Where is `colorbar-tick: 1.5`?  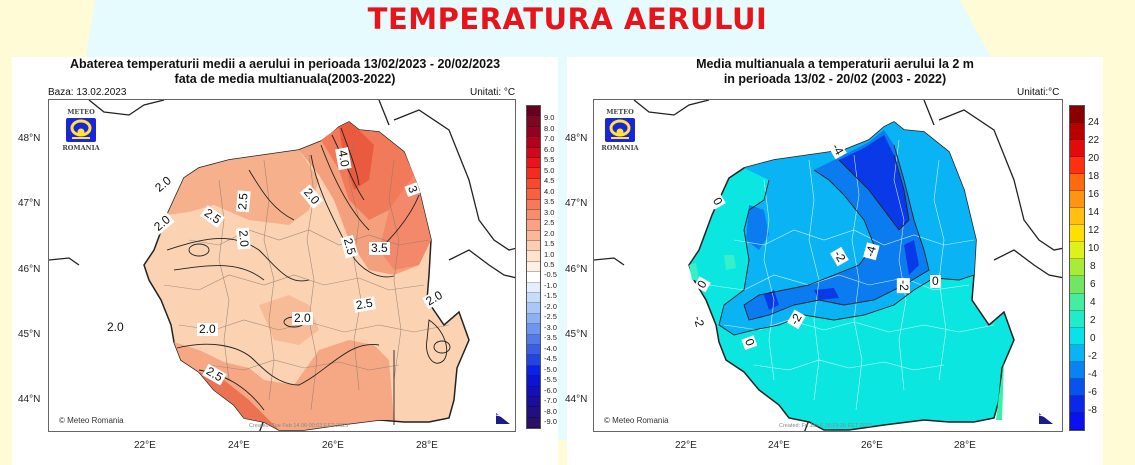
colorbar-tick: 1.5 is located at coordinates (549, 243).